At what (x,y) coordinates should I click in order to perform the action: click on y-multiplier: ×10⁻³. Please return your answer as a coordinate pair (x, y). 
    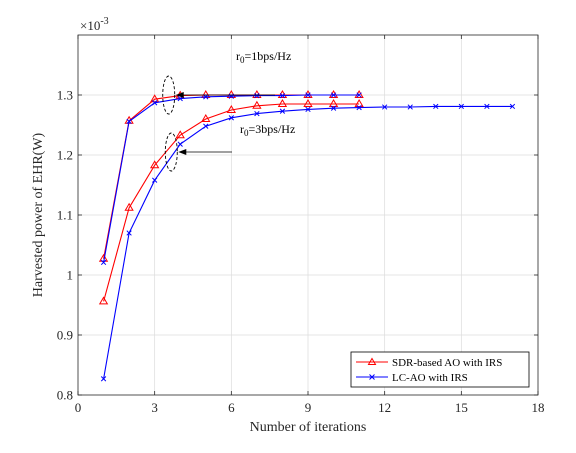
    Looking at the image, I should click on (94, 24).